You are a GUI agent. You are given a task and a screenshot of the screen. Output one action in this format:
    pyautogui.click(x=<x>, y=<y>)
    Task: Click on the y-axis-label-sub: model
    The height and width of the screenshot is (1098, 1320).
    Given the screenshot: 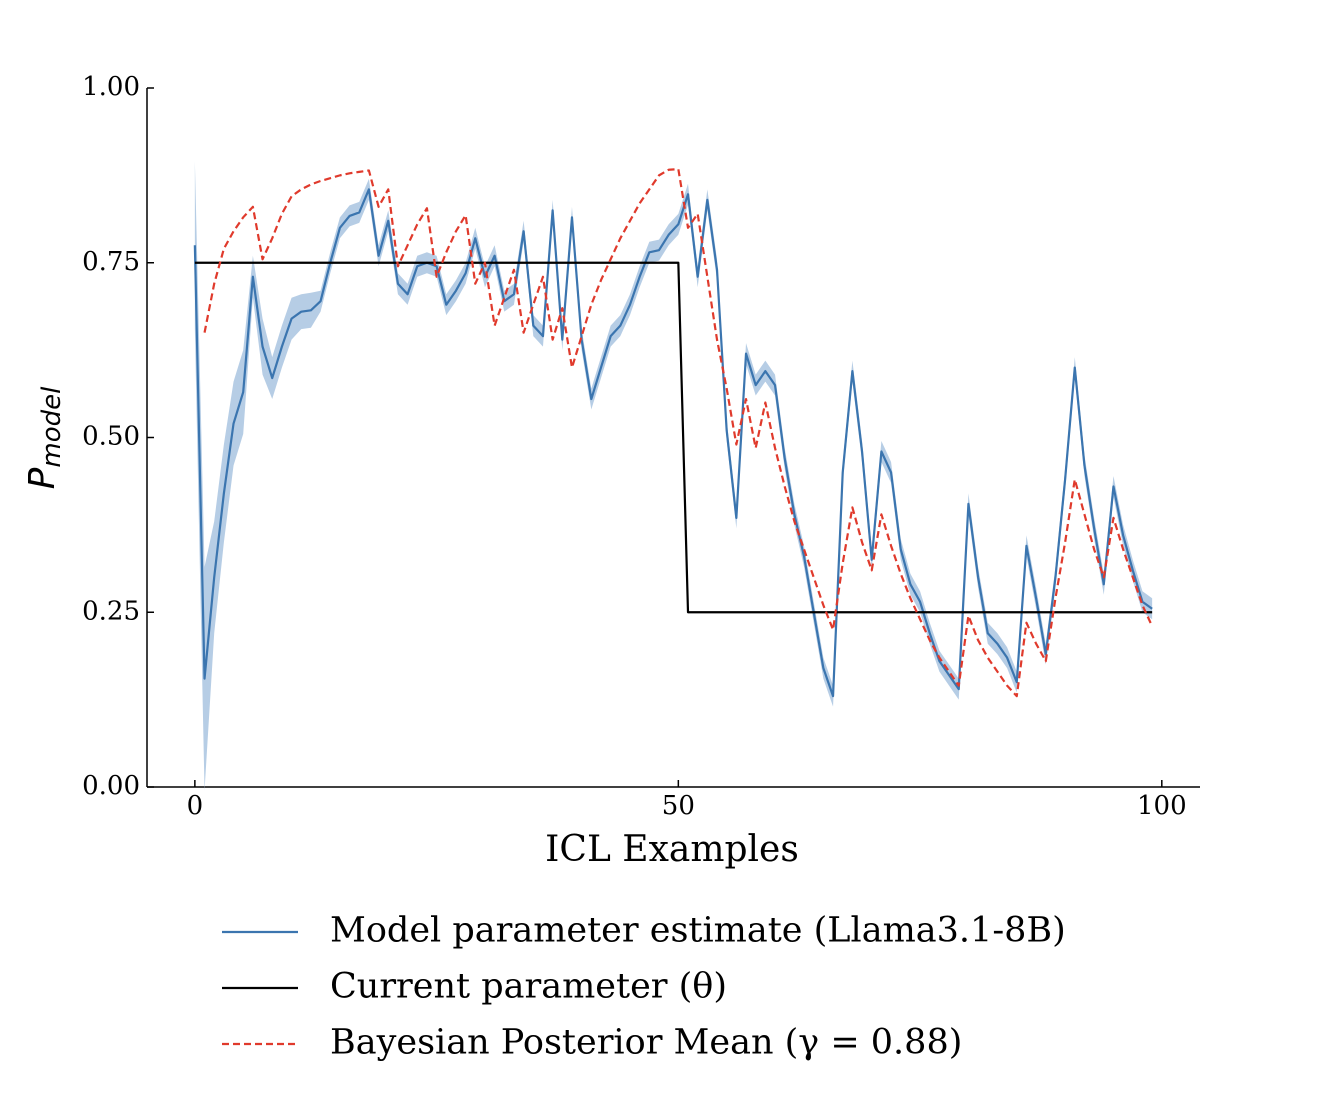 What is the action you would take?
    pyautogui.click(x=52, y=427)
    